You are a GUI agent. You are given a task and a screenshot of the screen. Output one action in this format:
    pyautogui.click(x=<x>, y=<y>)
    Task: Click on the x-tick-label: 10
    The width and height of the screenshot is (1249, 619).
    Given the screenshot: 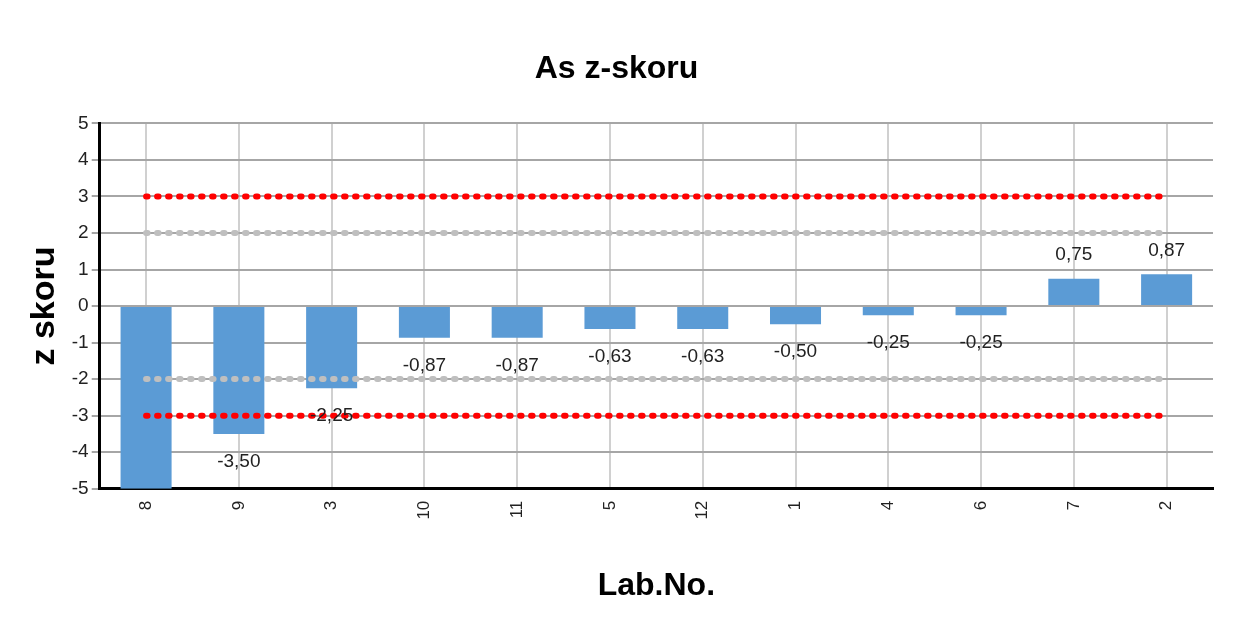 What is the action you would take?
    pyautogui.click(x=424, y=510)
    